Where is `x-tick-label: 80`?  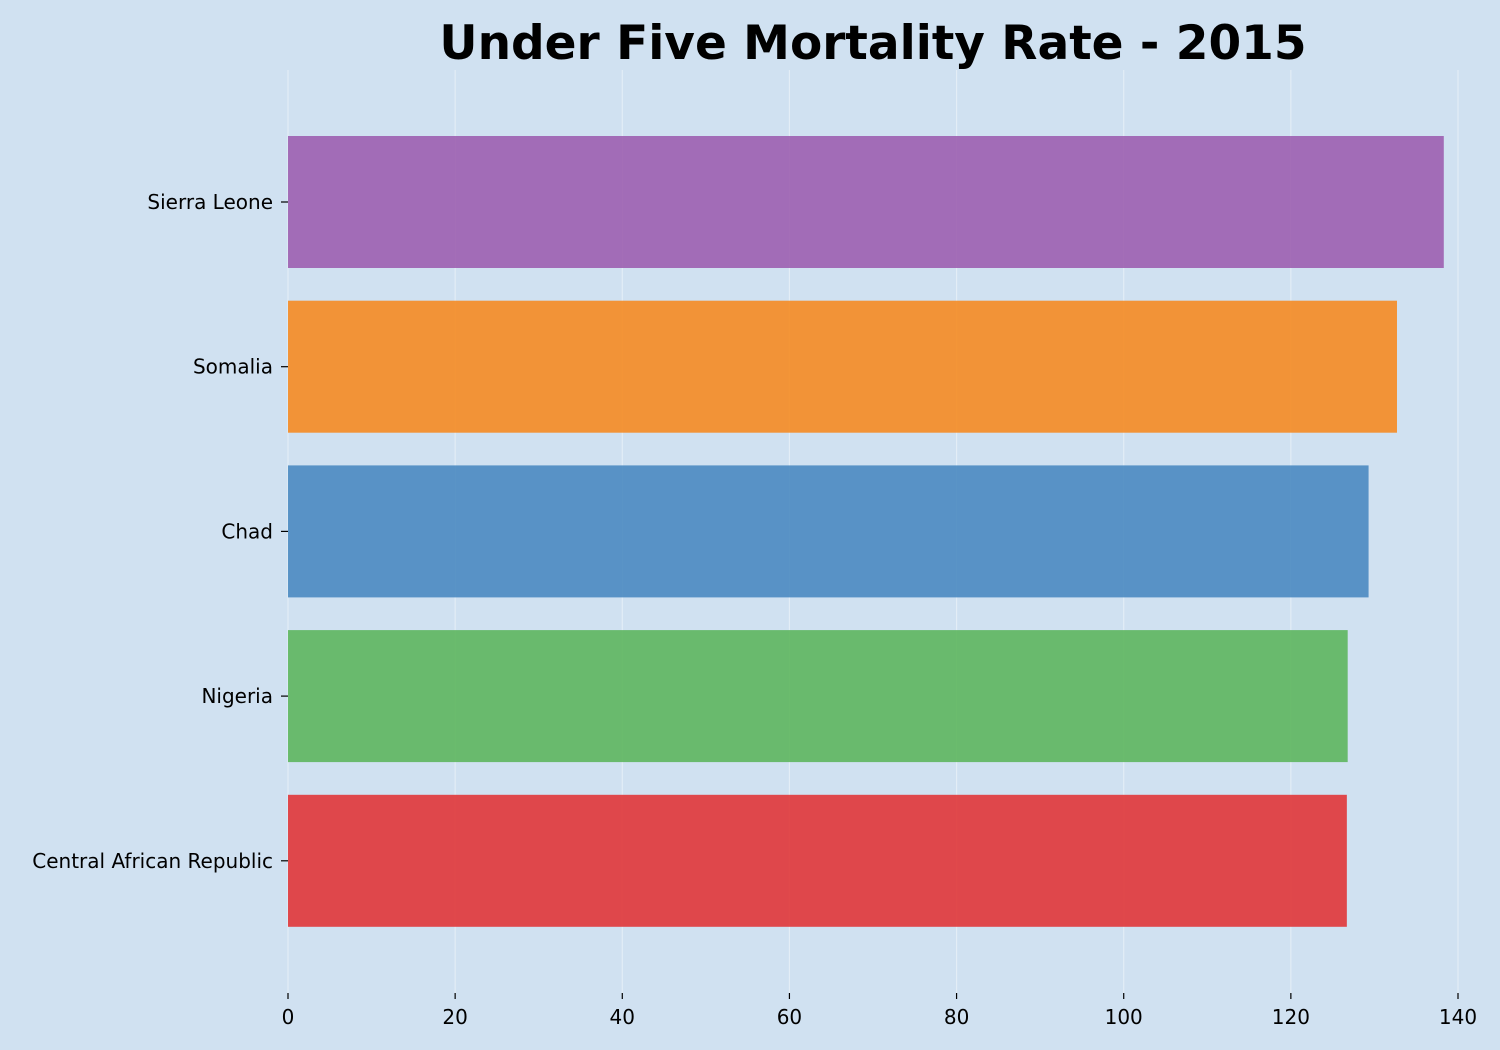 x-tick-label: 80 is located at coordinates (956, 1017).